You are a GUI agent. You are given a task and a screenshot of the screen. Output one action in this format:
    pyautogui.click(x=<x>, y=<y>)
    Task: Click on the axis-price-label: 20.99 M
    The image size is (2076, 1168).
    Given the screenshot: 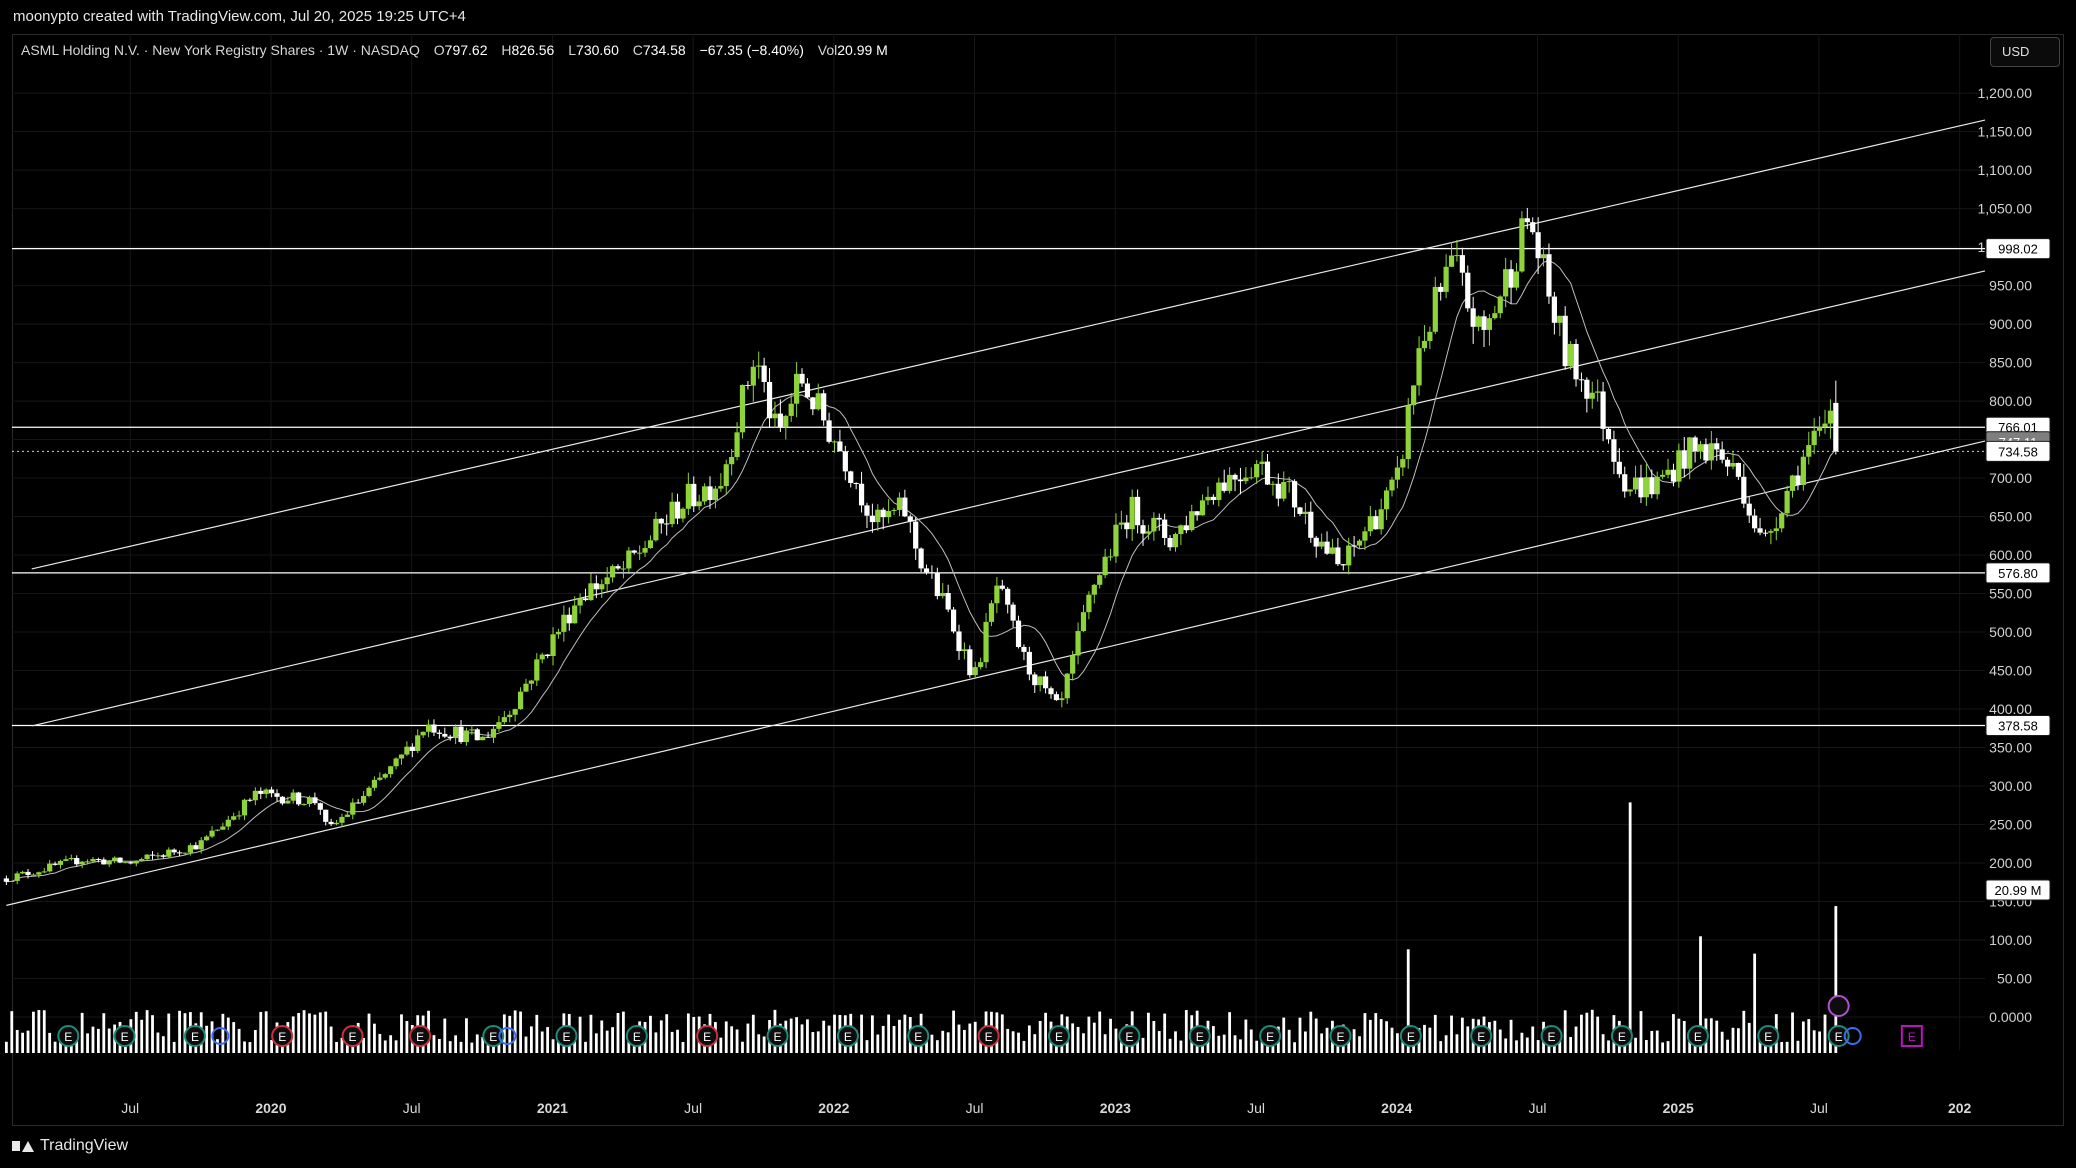 What is the action you would take?
    pyautogui.click(x=2018, y=890)
    